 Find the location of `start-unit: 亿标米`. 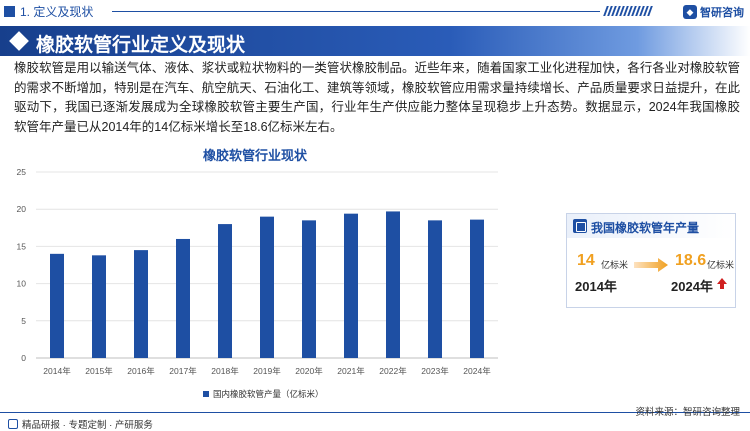

start-unit: 亿标米 is located at coordinates (615, 265).